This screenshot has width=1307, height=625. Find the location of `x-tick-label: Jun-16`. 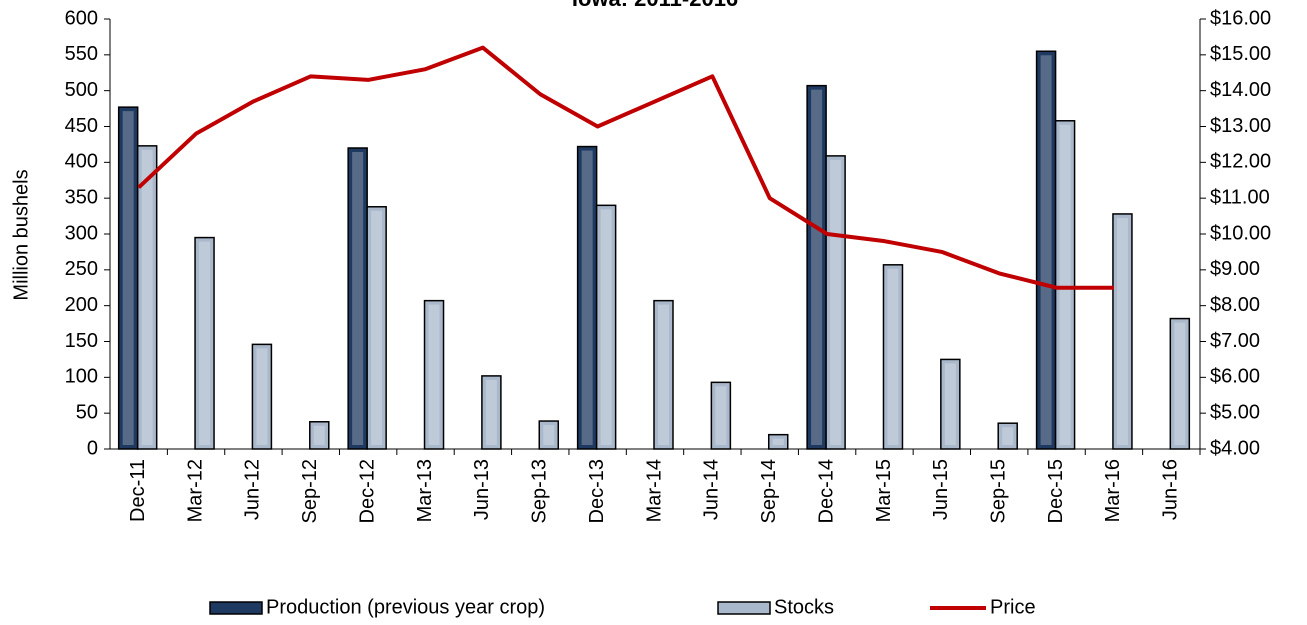

x-tick-label: Jun-16 is located at coordinates (1171, 489).